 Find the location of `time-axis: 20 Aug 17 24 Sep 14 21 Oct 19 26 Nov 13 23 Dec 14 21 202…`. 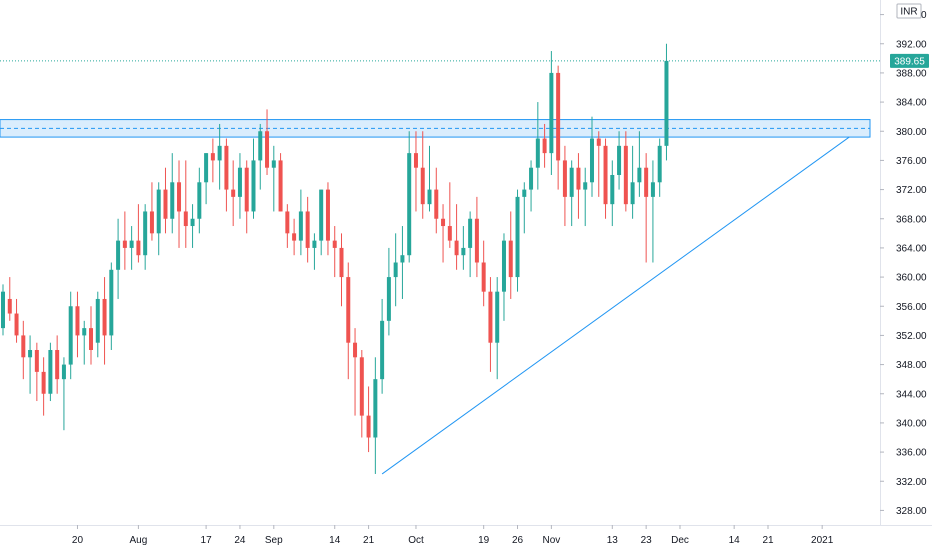

time-axis: 20 Aug 17 24 Sep 14 21 Oct 19 26 Nov 13 23 Dec 14 21 202… is located at coordinates (453, 535).